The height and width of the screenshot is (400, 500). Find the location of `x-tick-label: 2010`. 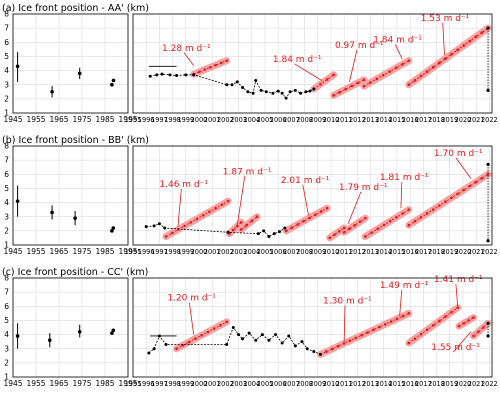

x-tick-label: 2010 is located at coordinates (331, 120).